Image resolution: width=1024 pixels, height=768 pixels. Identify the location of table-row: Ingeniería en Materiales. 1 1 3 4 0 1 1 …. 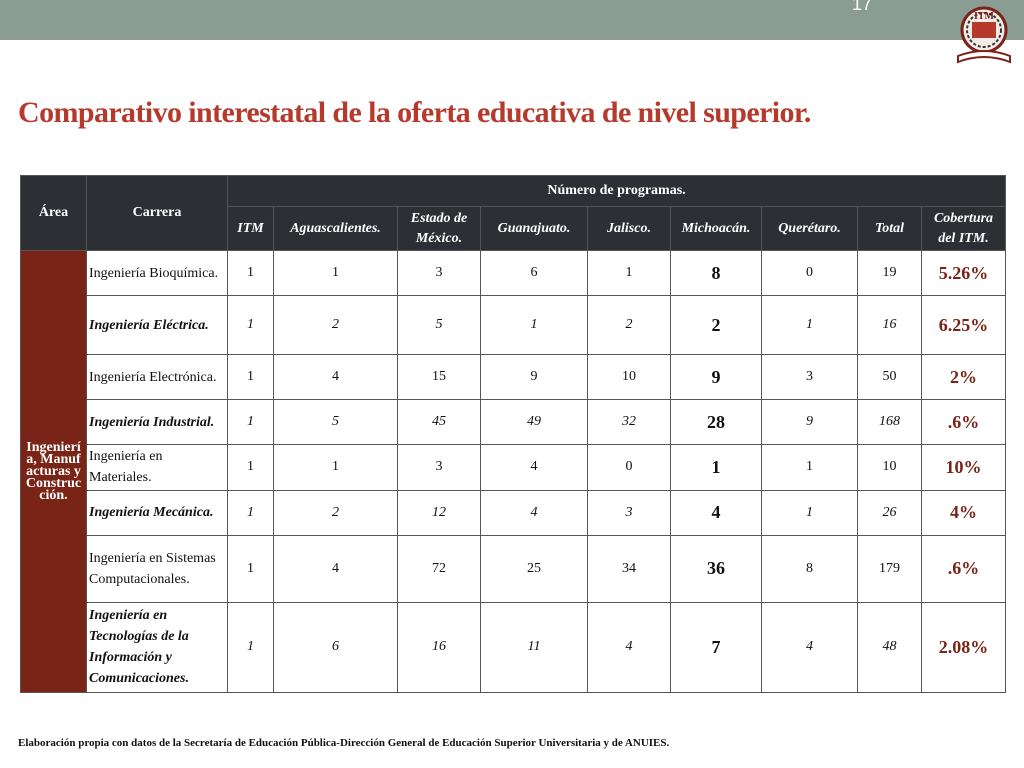
(514, 467).